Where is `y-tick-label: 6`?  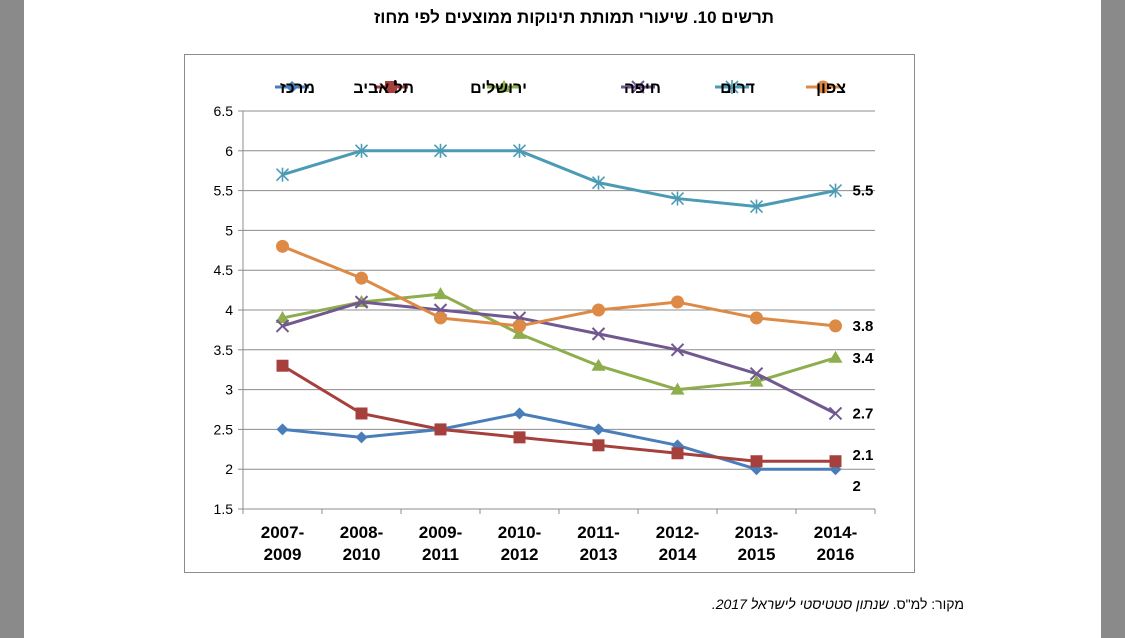
y-tick-label: 6 is located at coordinates (229, 151).